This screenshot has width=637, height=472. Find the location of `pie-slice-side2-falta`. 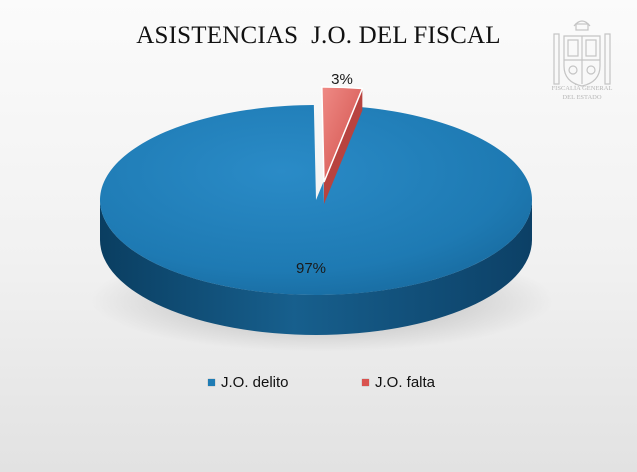

pie-slice-side2-falta is located at coordinates (343, 146).